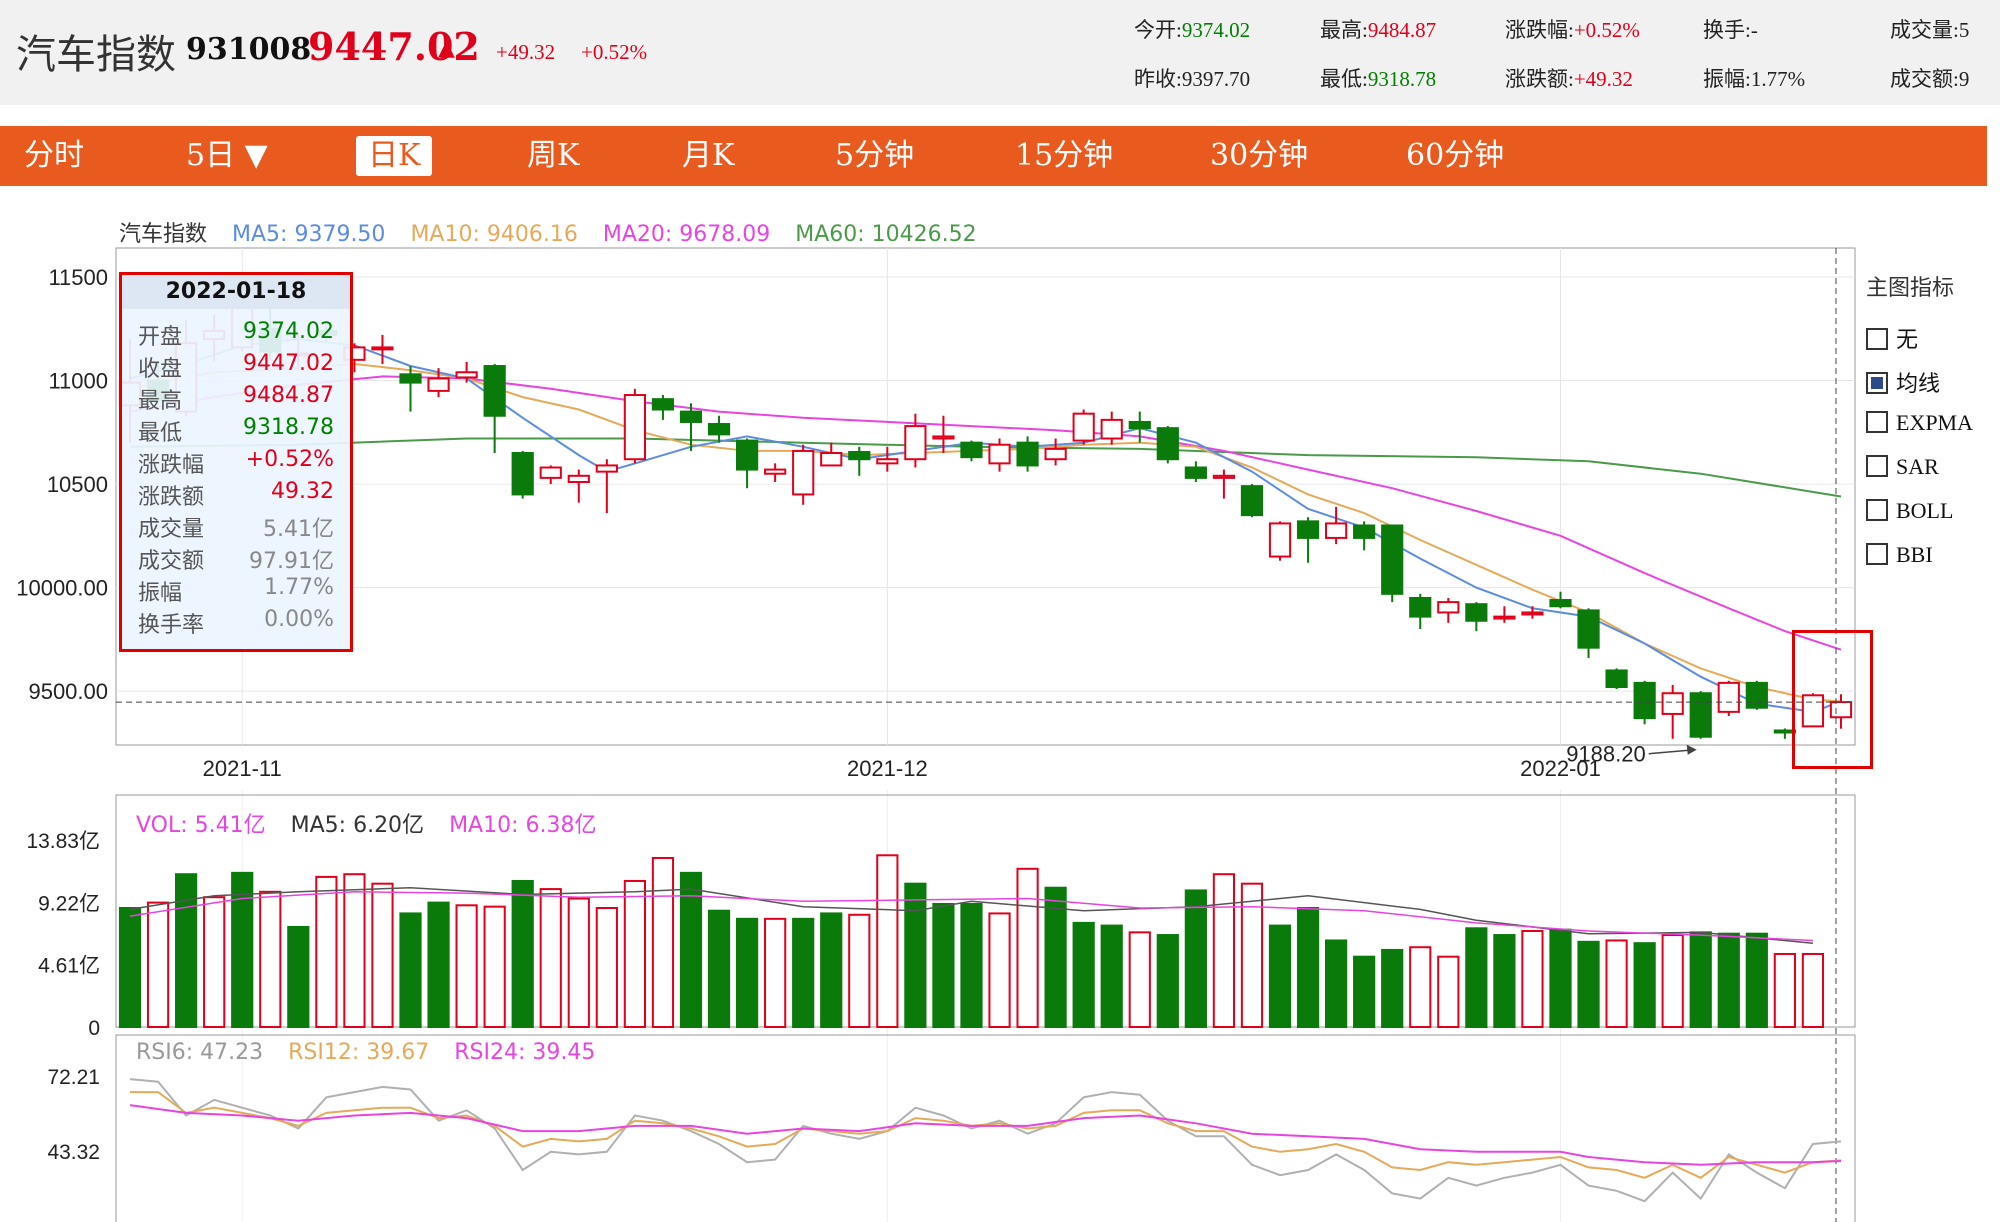  What do you see at coordinates (1917, 466) in the screenshot?
I see `indicator-option-label: SAR` at bounding box center [1917, 466].